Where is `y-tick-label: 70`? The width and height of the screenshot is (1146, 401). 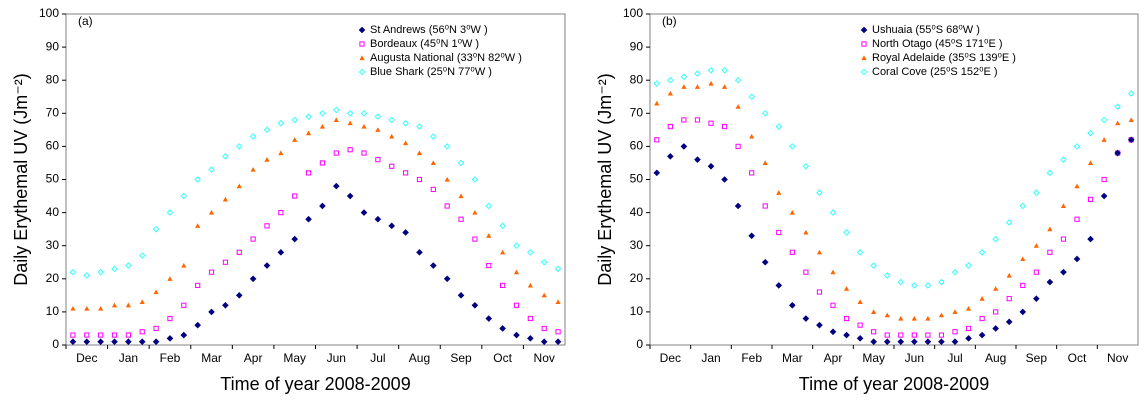 y-tick-label: 70 is located at coordinates (637, 112).